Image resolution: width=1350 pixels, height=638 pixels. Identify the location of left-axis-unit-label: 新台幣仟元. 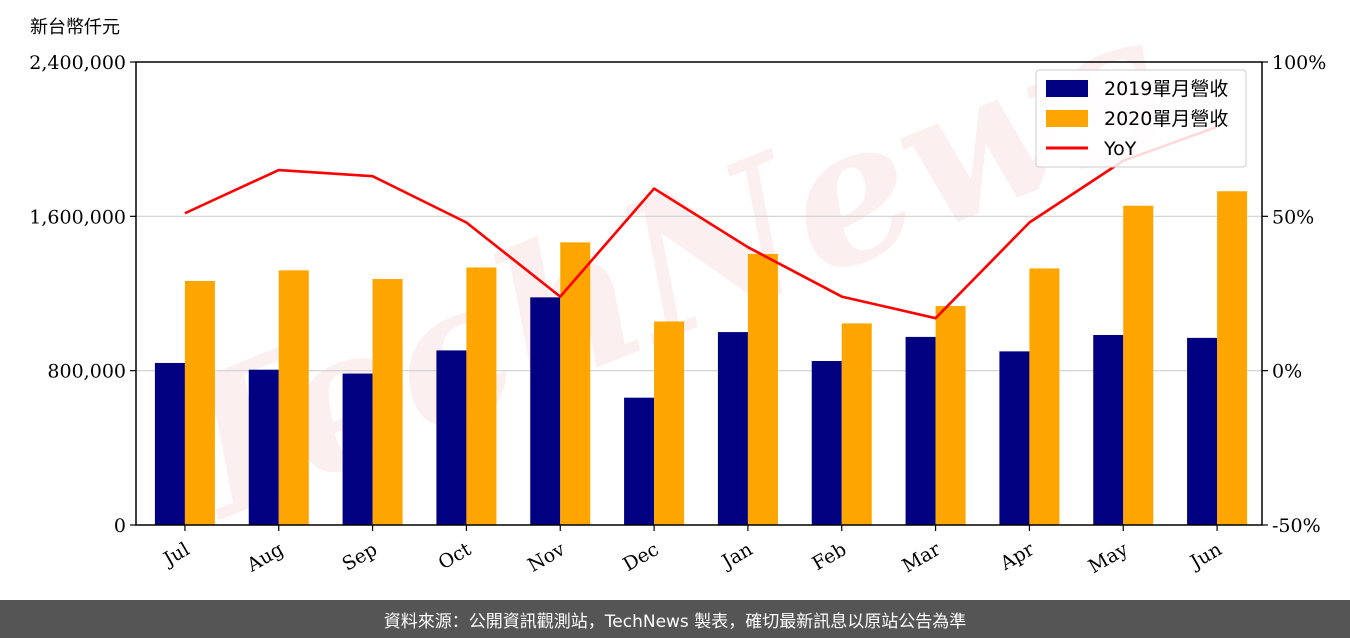
(75, 27).